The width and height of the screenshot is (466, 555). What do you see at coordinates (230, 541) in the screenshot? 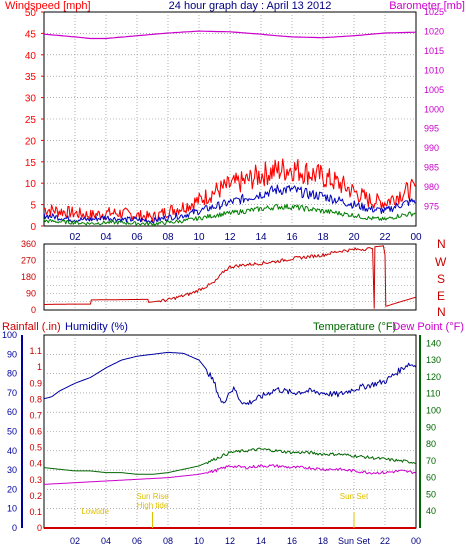
I see `time-tick-label-bottom: 12` at bounding box center [230, 541].